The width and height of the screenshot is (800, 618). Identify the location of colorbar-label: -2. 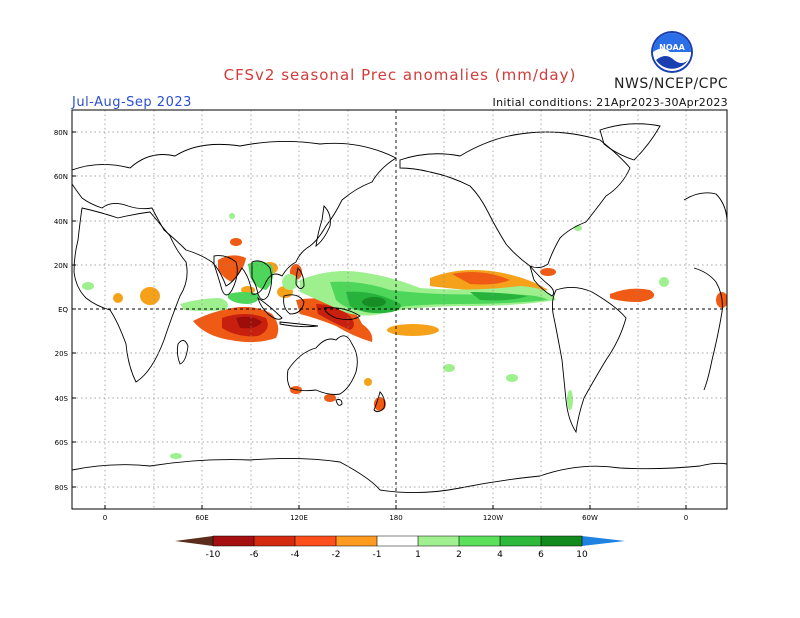
(336, 555).